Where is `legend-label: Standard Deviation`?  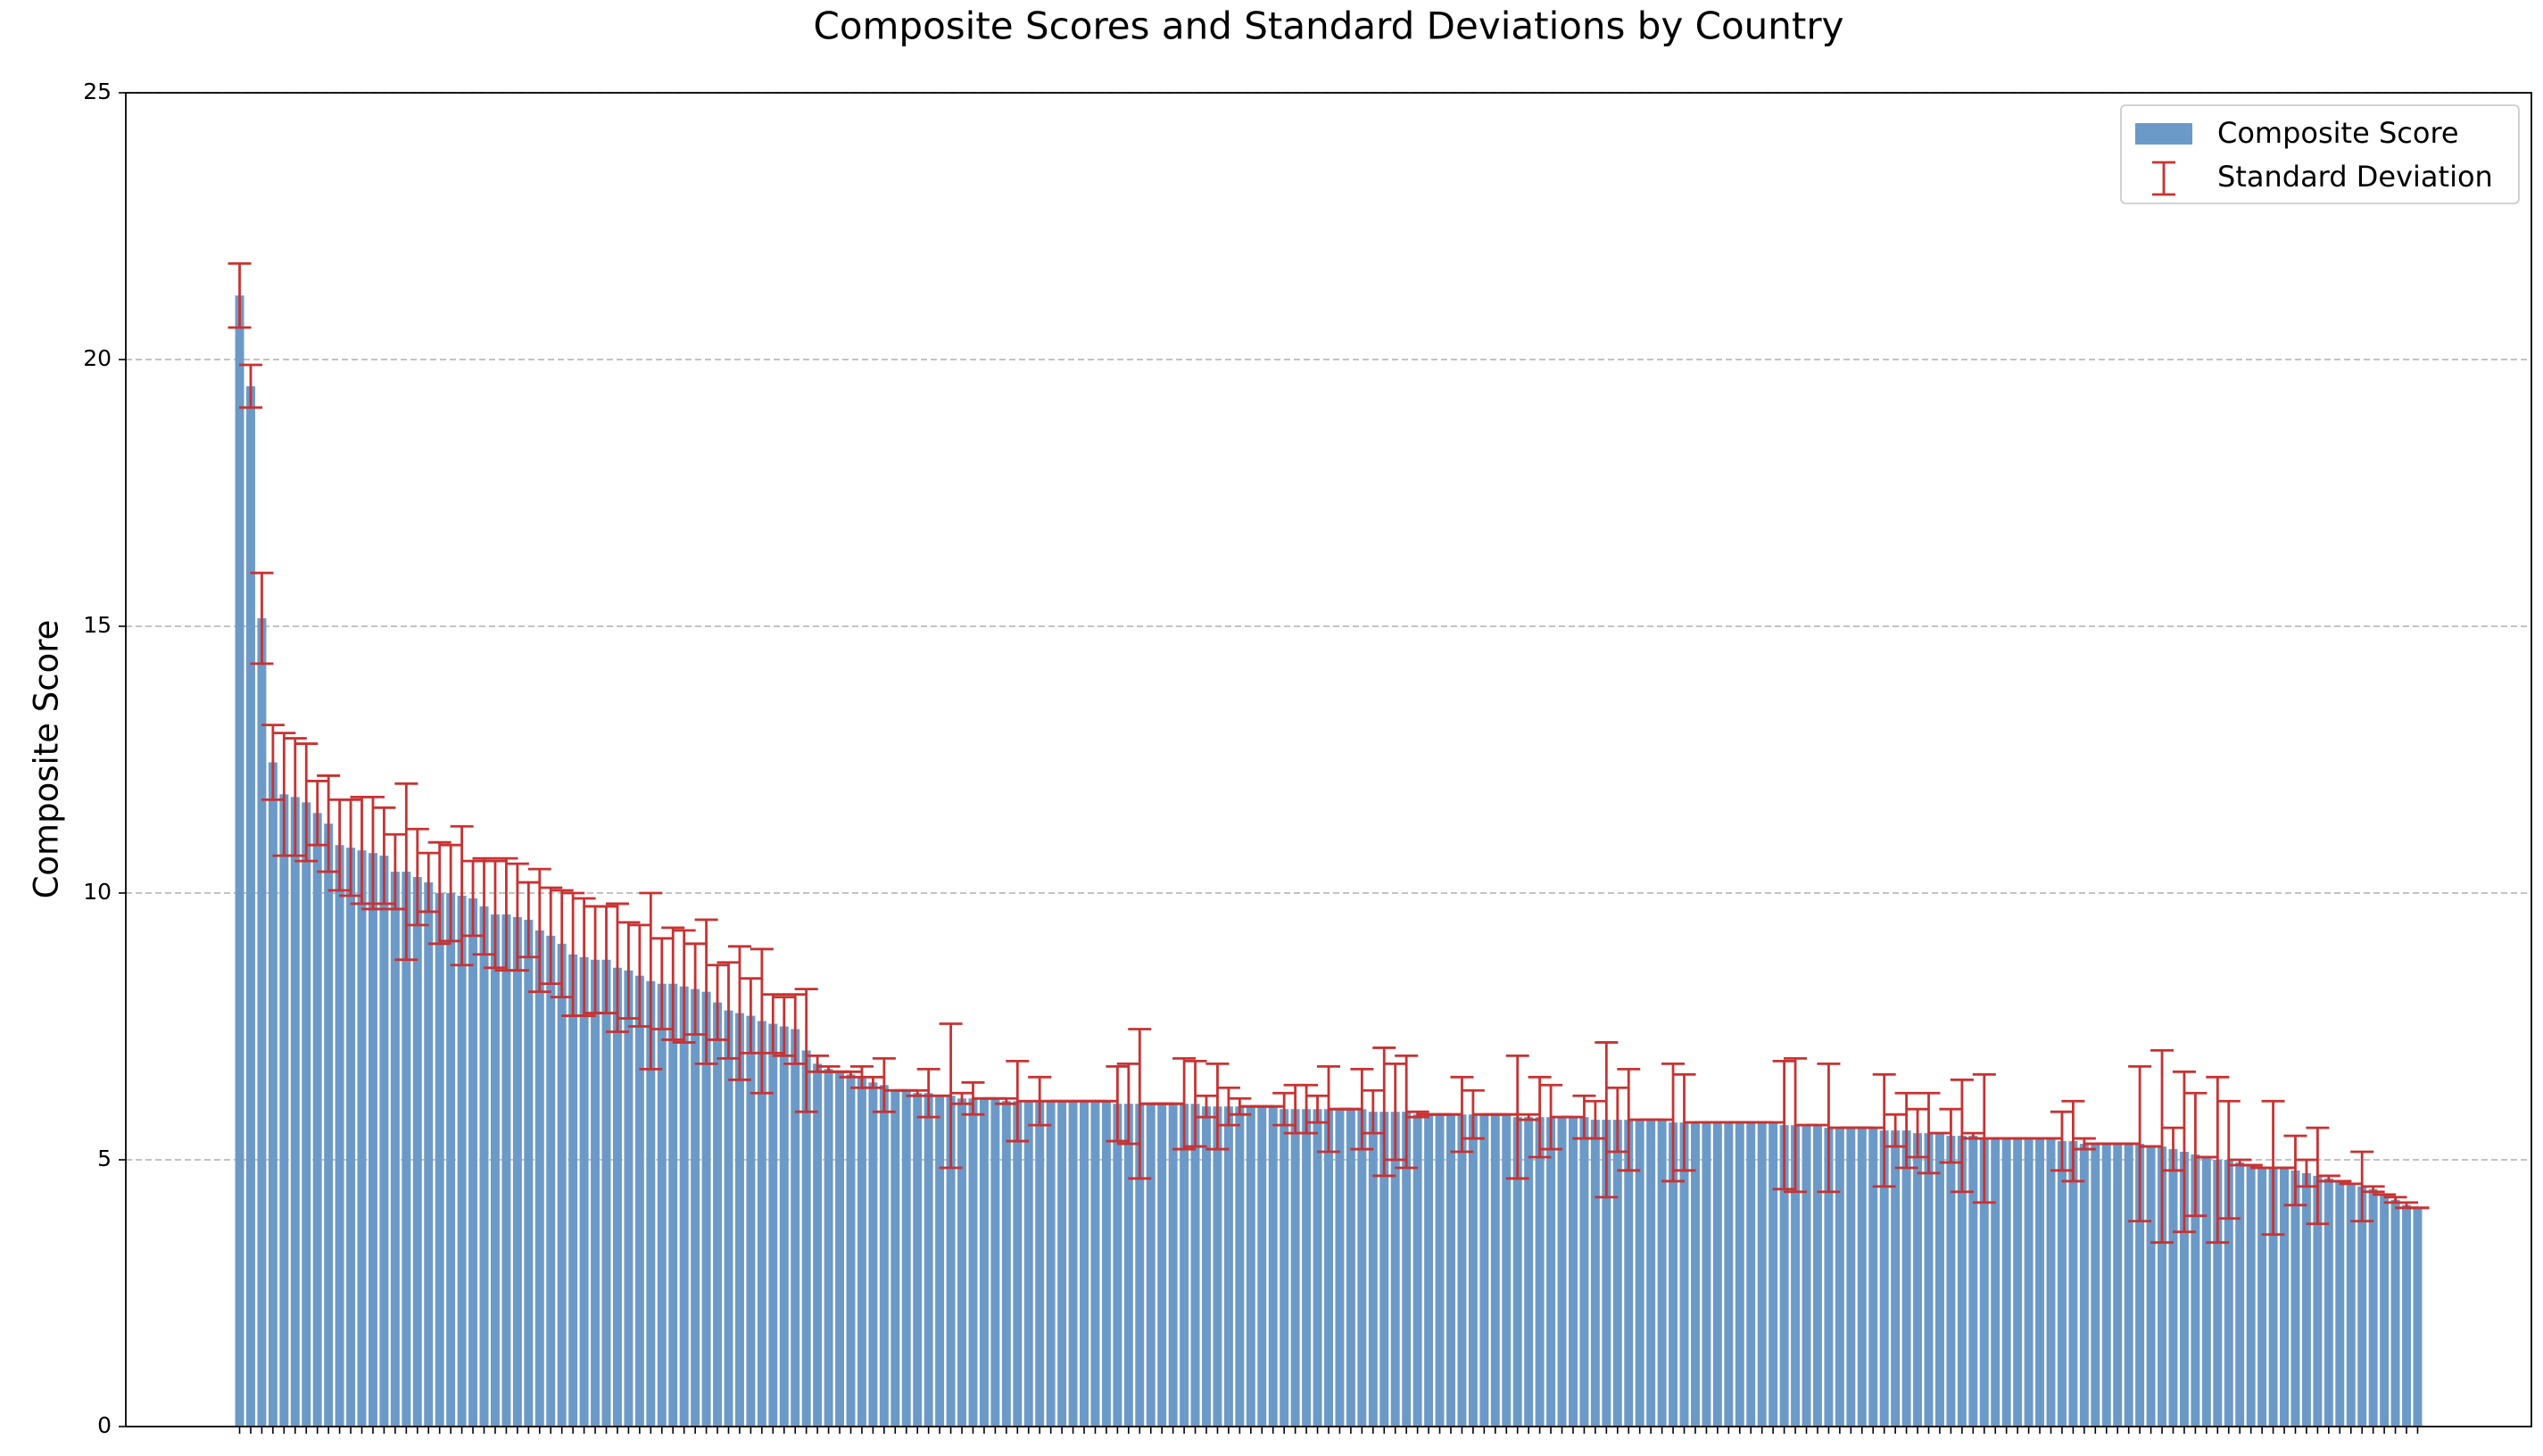
legend-label: Standard Deviation is located at coordinates (2355, 177).